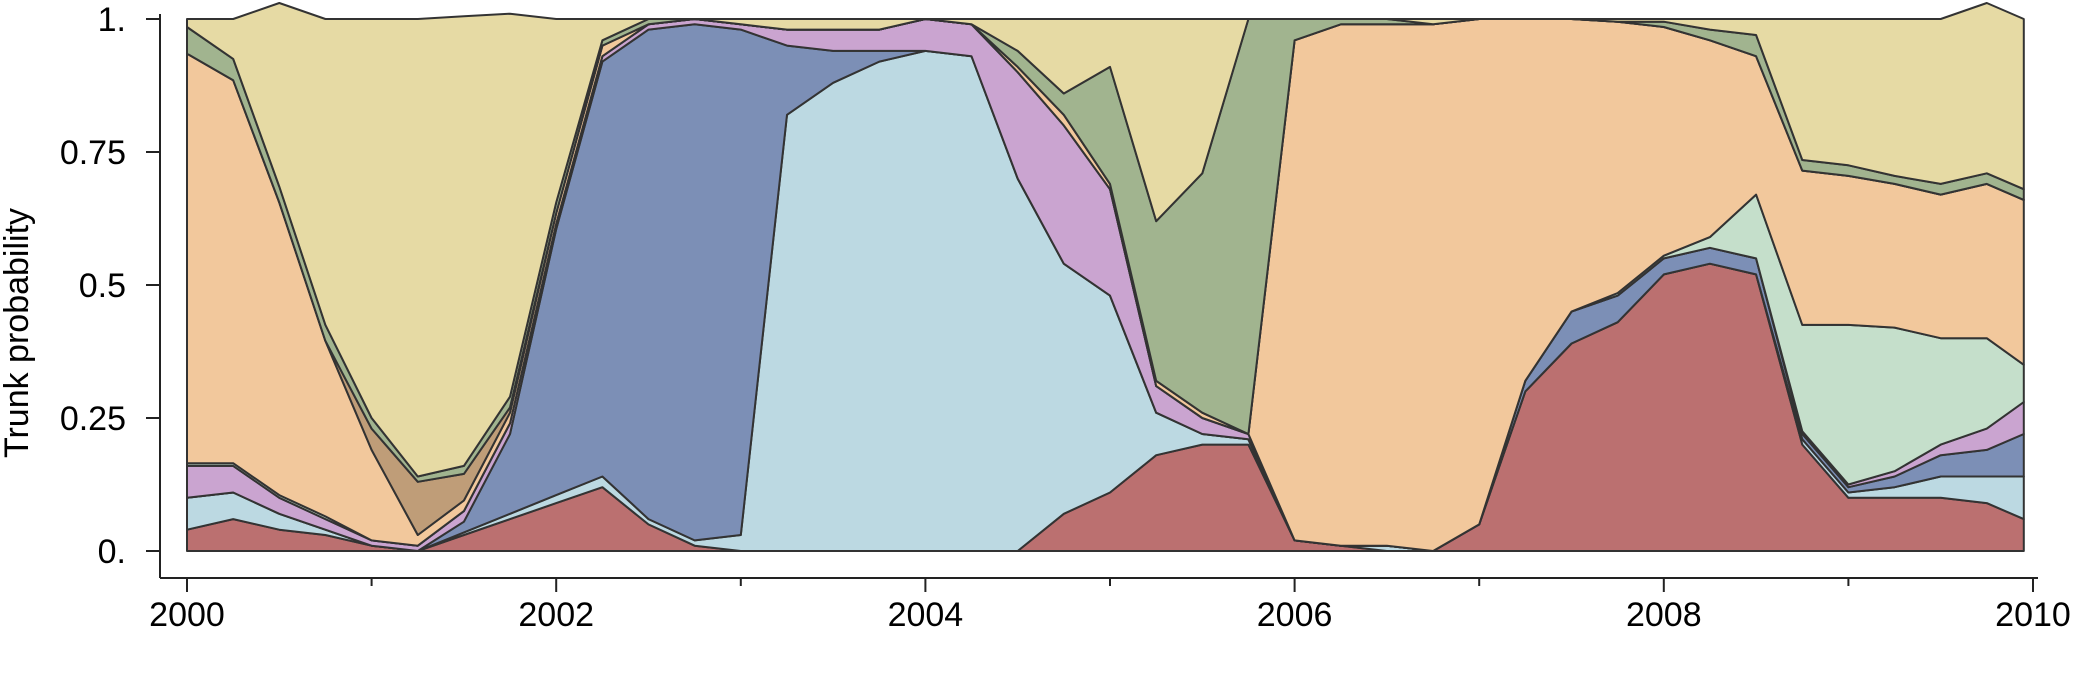 This screenshot has height=690, width=2083. Describe the element at coordinates (93, 419) in the screenshot. I see `y-tick-label: 0.25` at that location.